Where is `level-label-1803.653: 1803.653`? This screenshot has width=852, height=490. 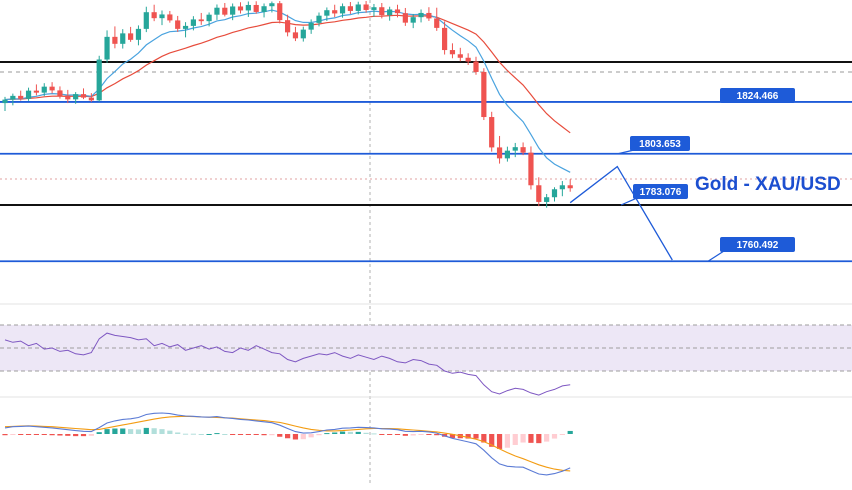
level-label-1803.653: 1803.653 is located at coordinates (660, 144).